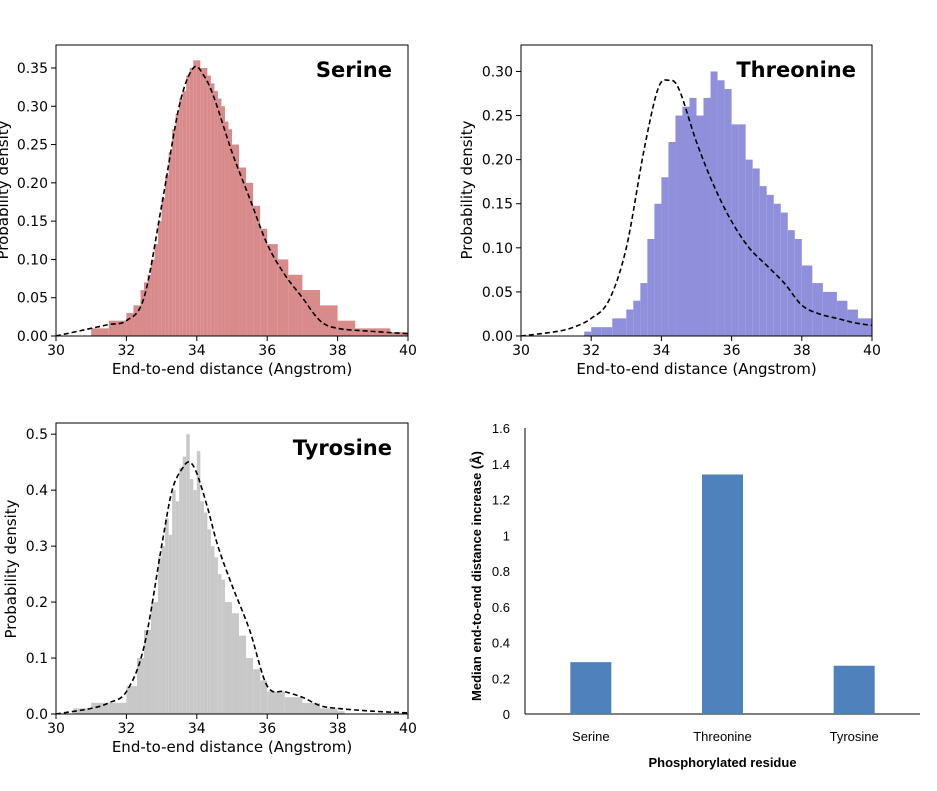 This screenshot has width=937, height=791. What do you see at coordinates (722, 594) in the screenshot?
I see `bar-threonine` at bounding box center [722, 594].